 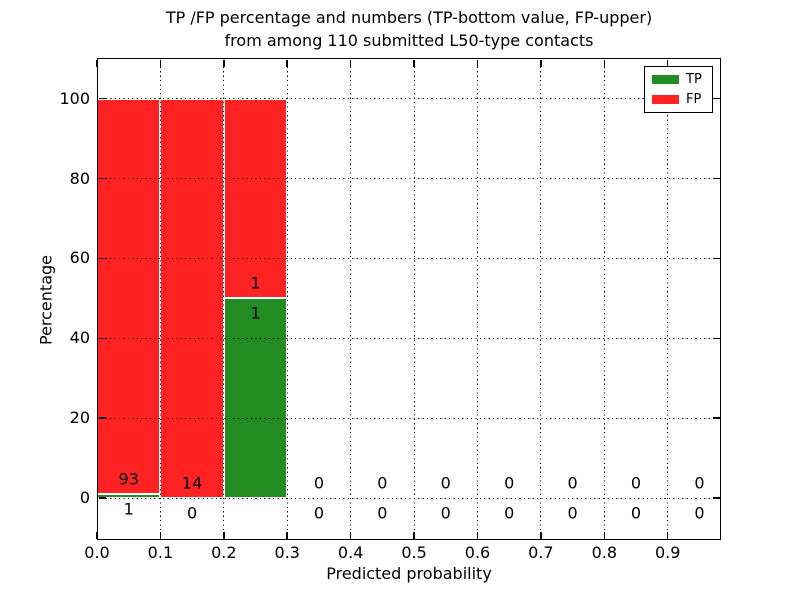 What do you see at coordinates (667, 552) in the screenshot?
I see `x-tick-label-0.9: 0.9` at bounding box center [667, 552].